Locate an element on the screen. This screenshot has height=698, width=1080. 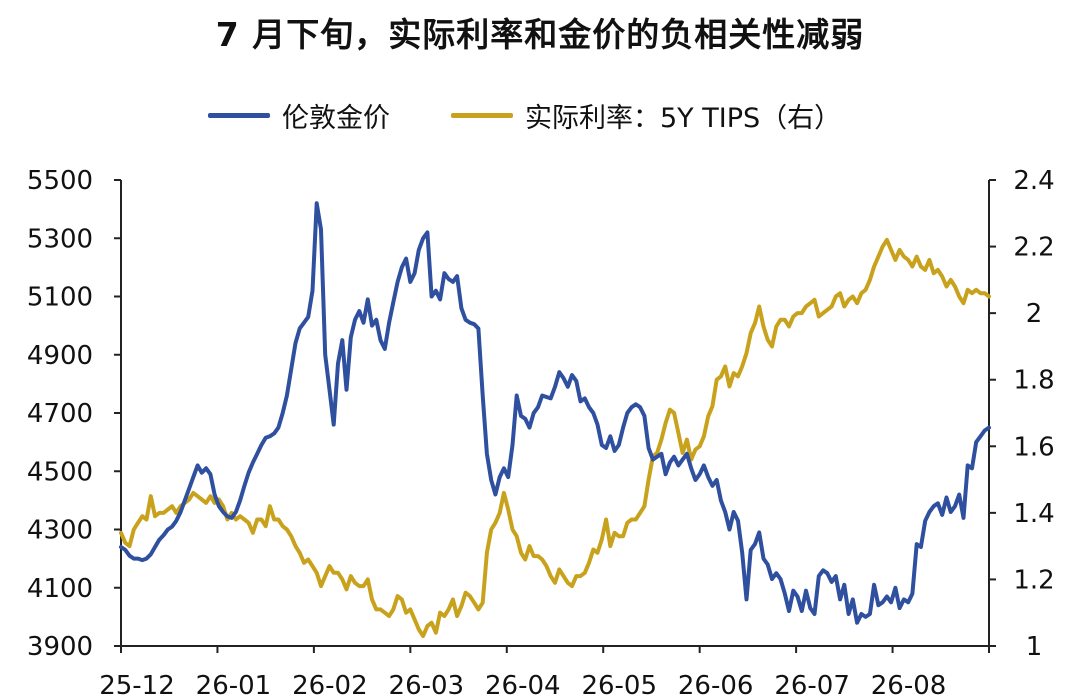
y-left-tick-label: 3900 is located at coordinates (60, 647).